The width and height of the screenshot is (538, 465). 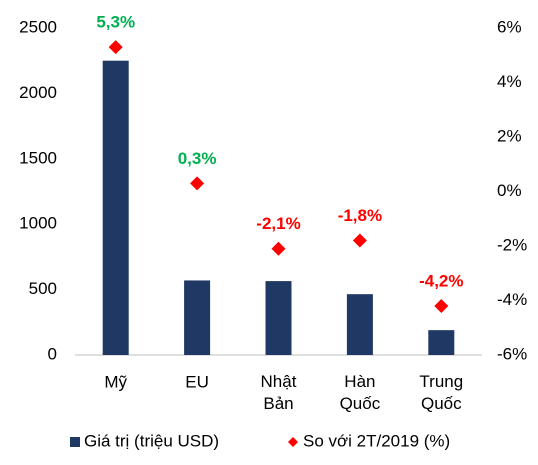 I want to click on y2-tick-label: -4%, so click(x=512, y=299).